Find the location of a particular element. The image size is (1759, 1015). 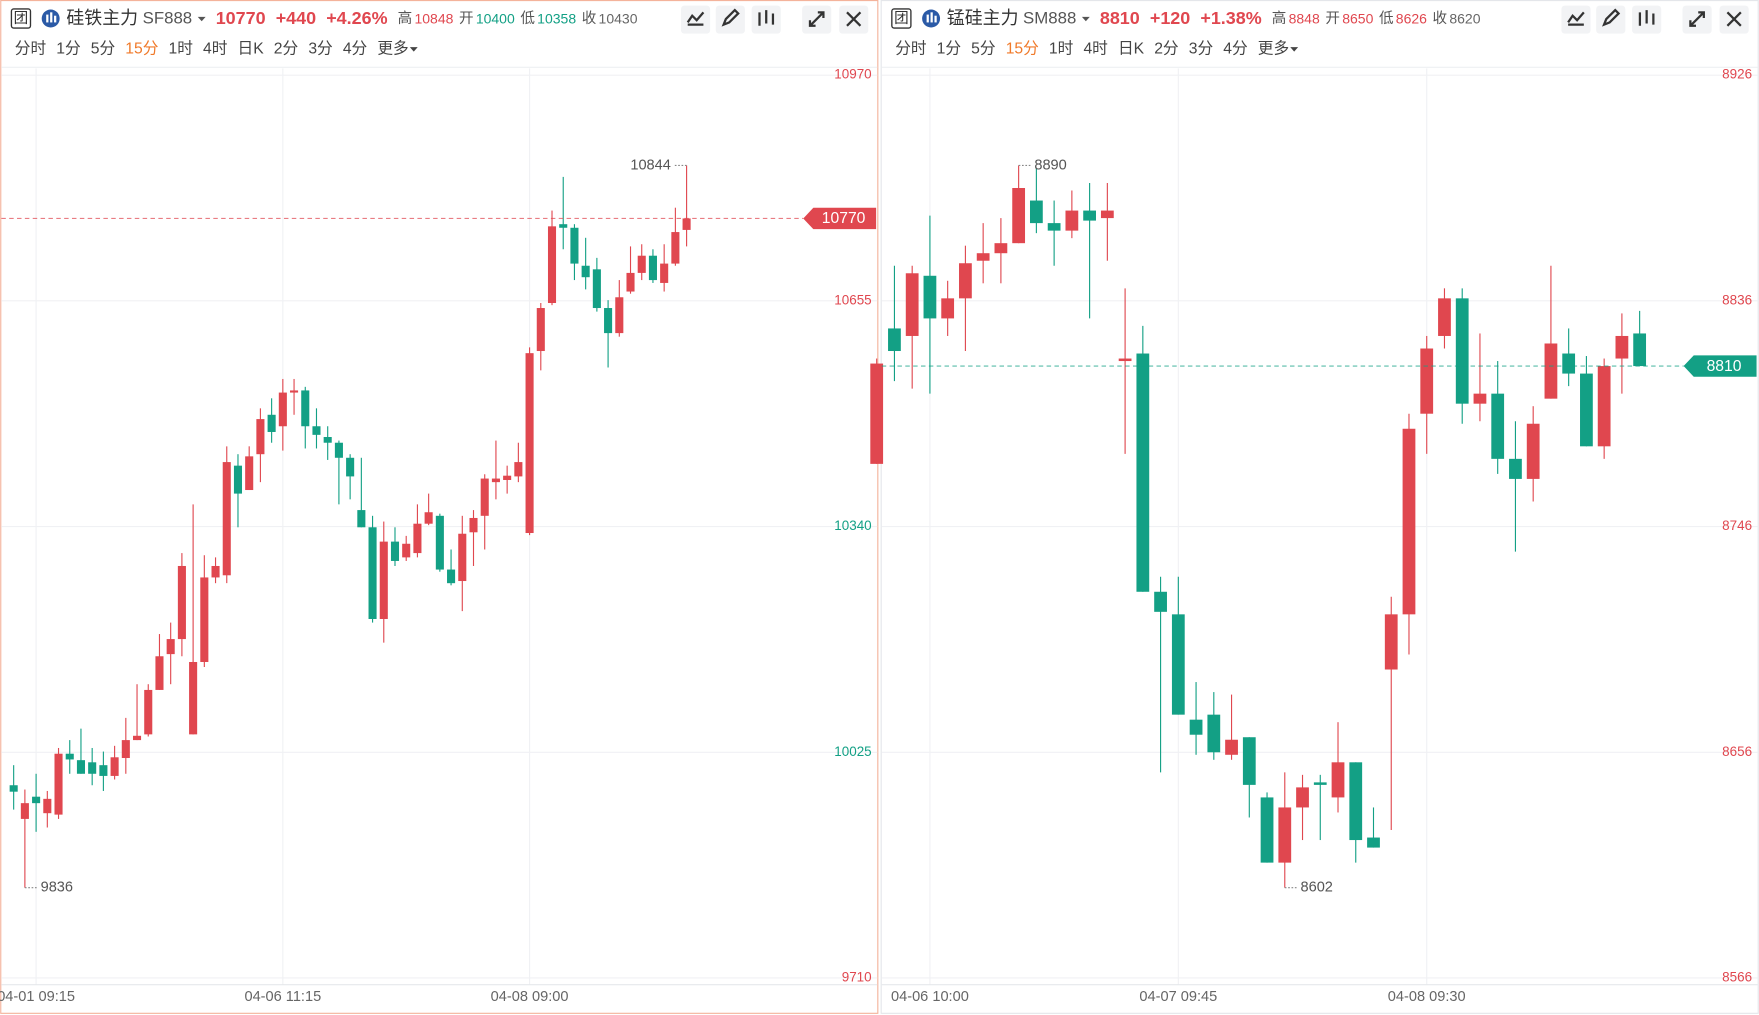

x-tick-label: 04-08 09:00 is located at coordinates (530, 997).